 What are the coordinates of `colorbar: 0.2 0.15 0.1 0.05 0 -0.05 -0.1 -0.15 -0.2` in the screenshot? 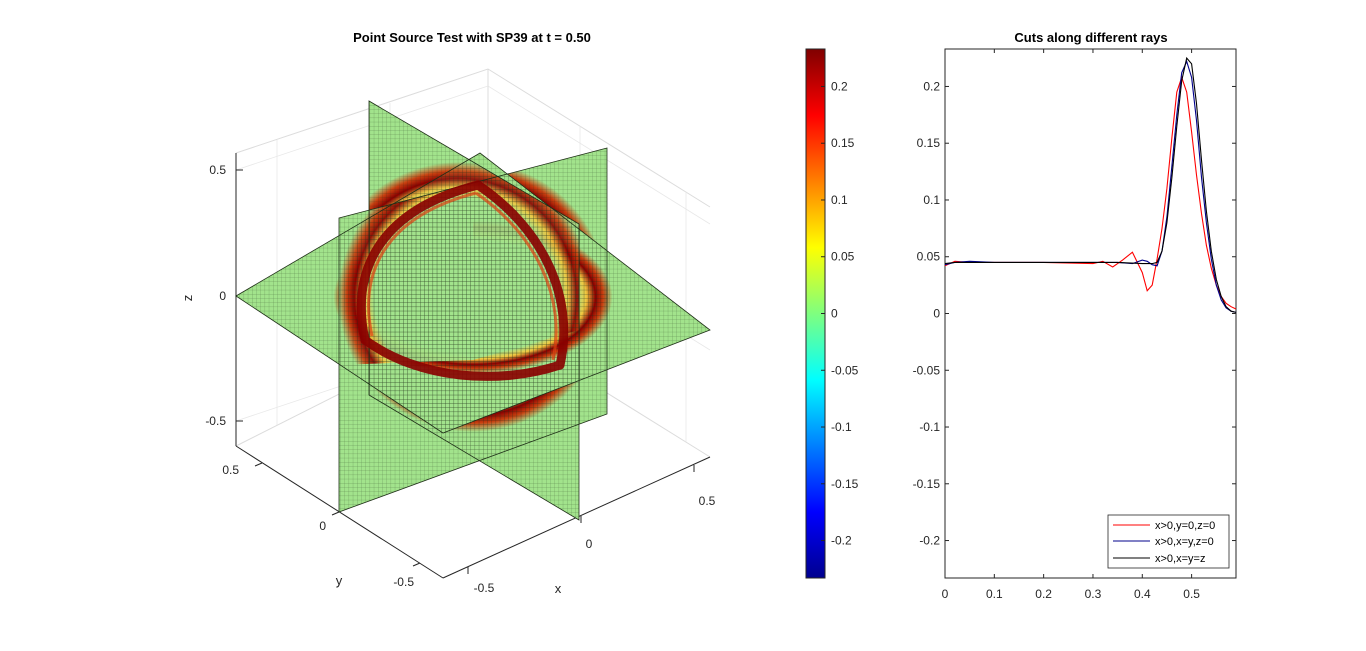 It's located at (832, 313).